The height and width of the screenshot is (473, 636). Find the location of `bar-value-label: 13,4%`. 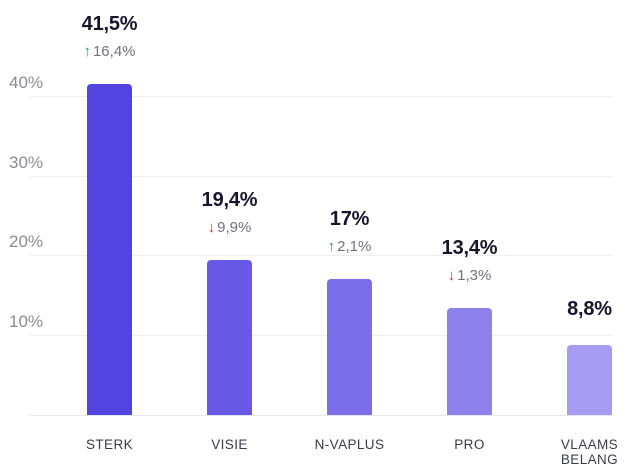

bar-value-label: 13,4% is located at coordinates (469, 247).